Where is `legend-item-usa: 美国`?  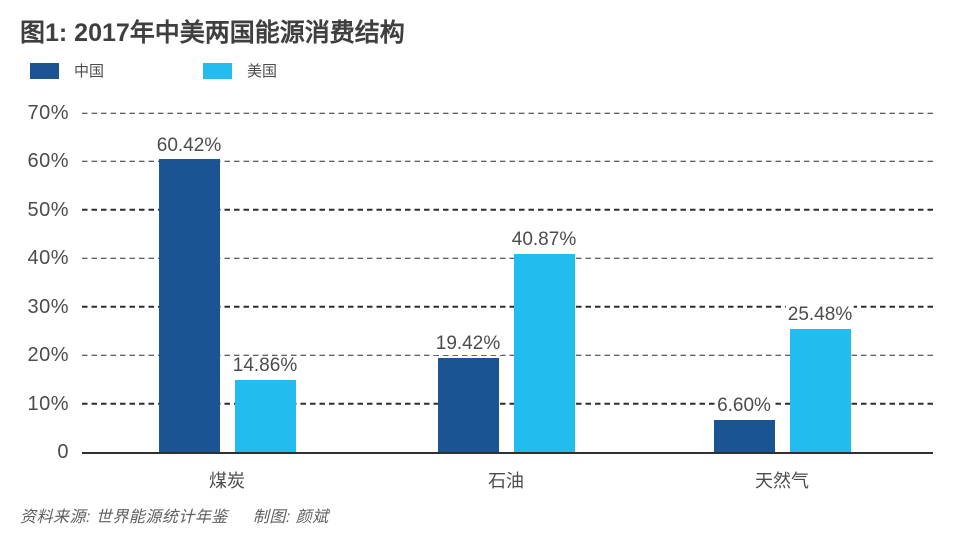 legend-item-usa: 美国 is located at coordinates (240, 70).